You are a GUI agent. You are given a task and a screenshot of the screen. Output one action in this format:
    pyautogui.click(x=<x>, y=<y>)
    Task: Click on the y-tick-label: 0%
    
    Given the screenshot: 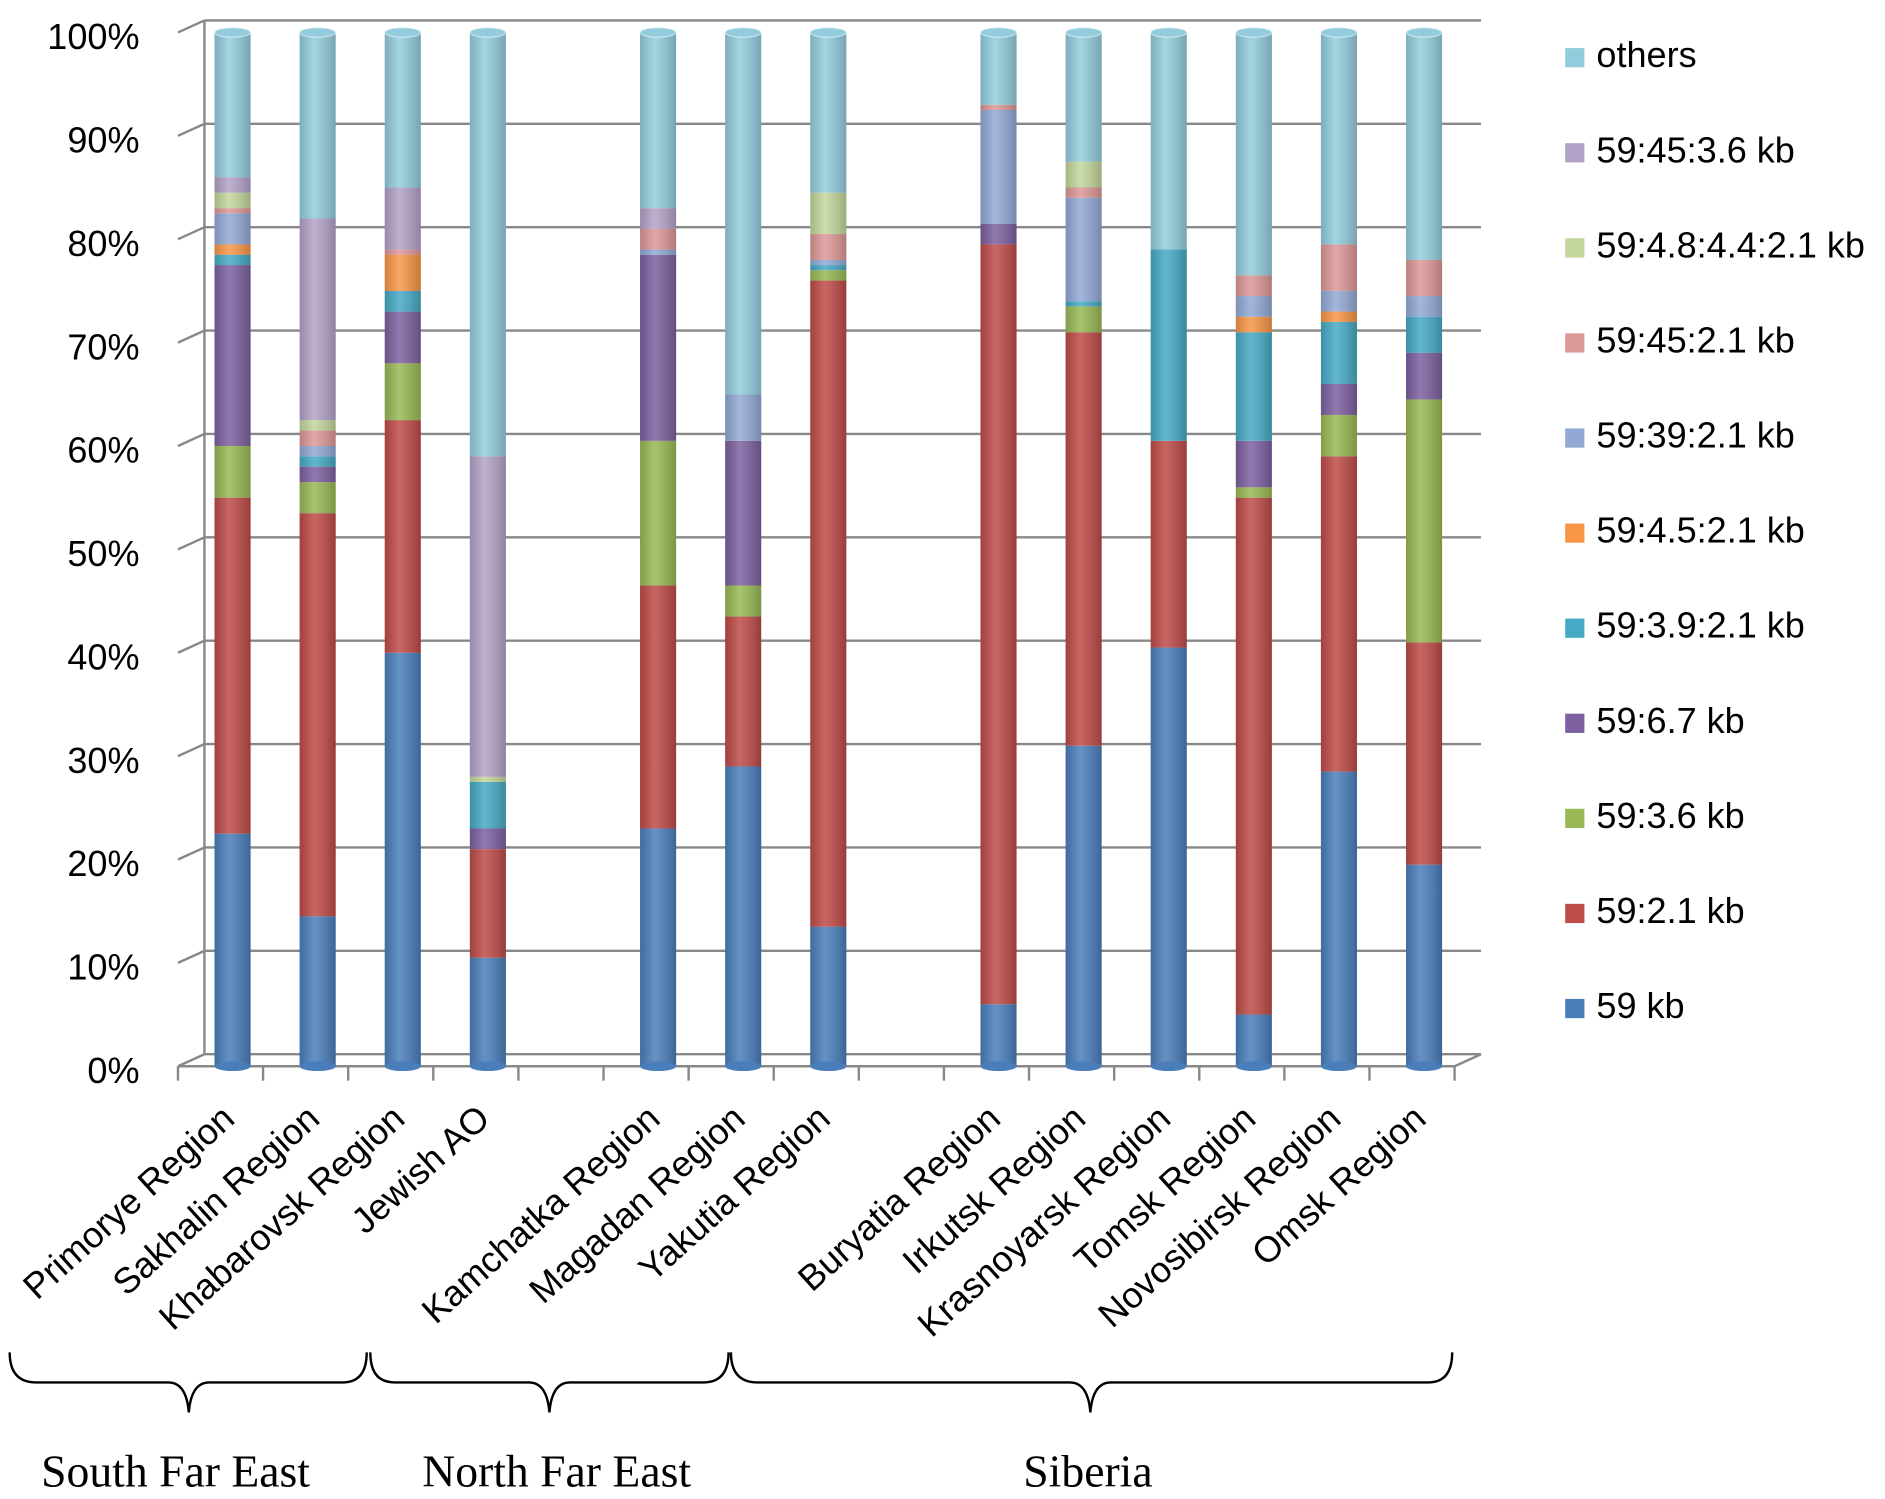 What is the action you would take?
    pyautogui.click(x=113, y=1070)
    